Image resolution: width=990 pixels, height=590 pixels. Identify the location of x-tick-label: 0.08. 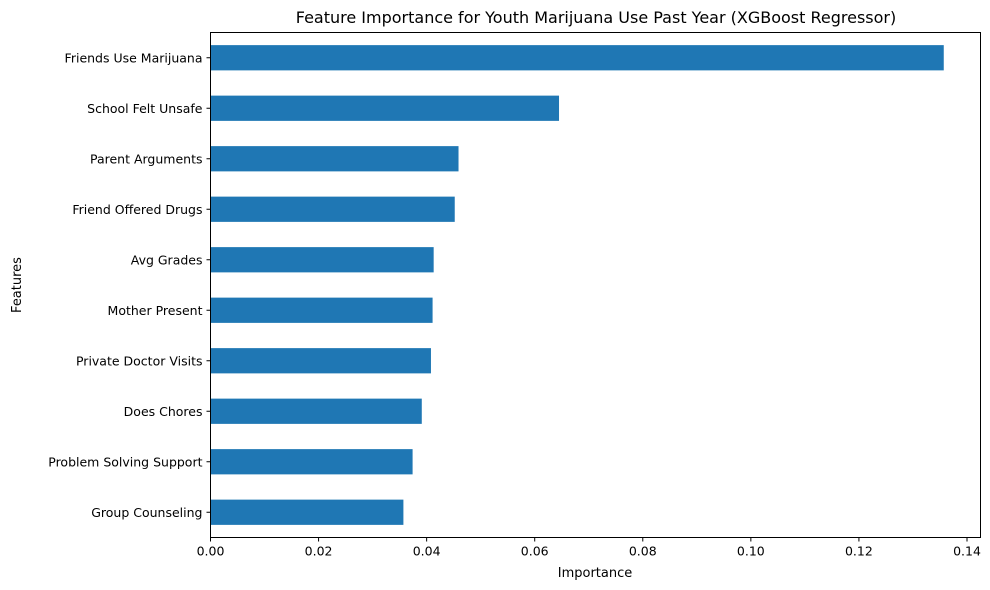
(643, 551).